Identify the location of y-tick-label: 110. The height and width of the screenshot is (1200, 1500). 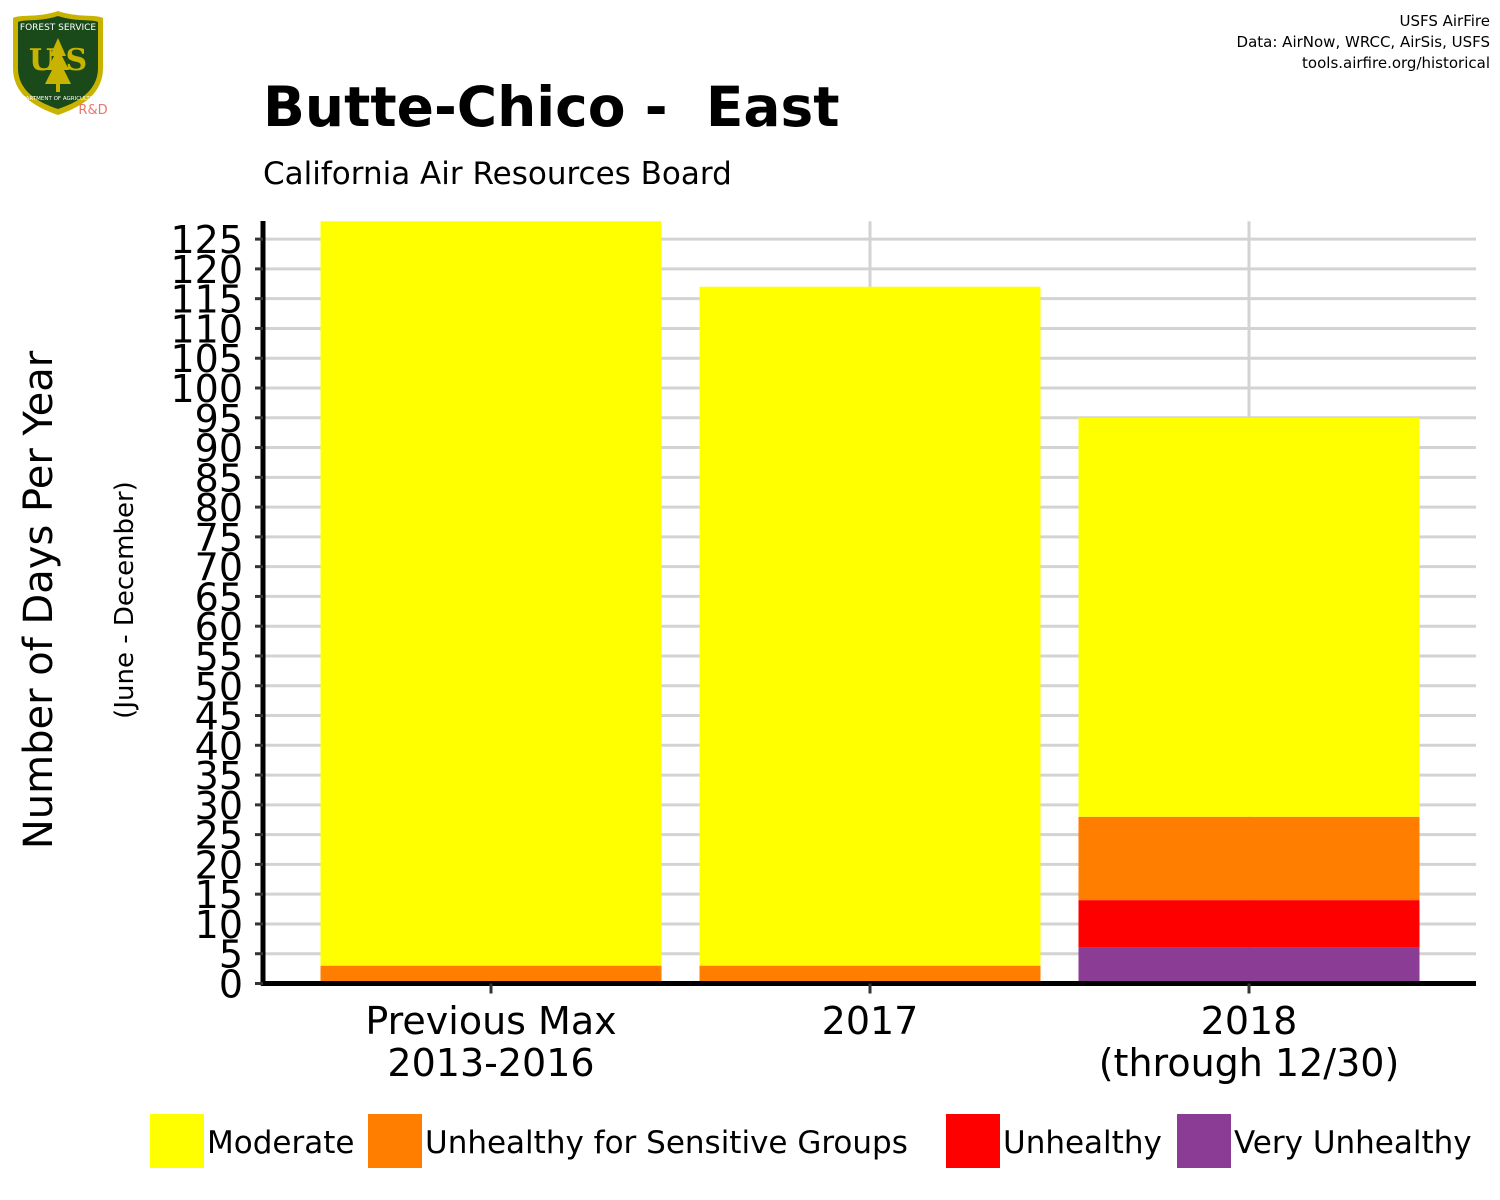
(206, 329).